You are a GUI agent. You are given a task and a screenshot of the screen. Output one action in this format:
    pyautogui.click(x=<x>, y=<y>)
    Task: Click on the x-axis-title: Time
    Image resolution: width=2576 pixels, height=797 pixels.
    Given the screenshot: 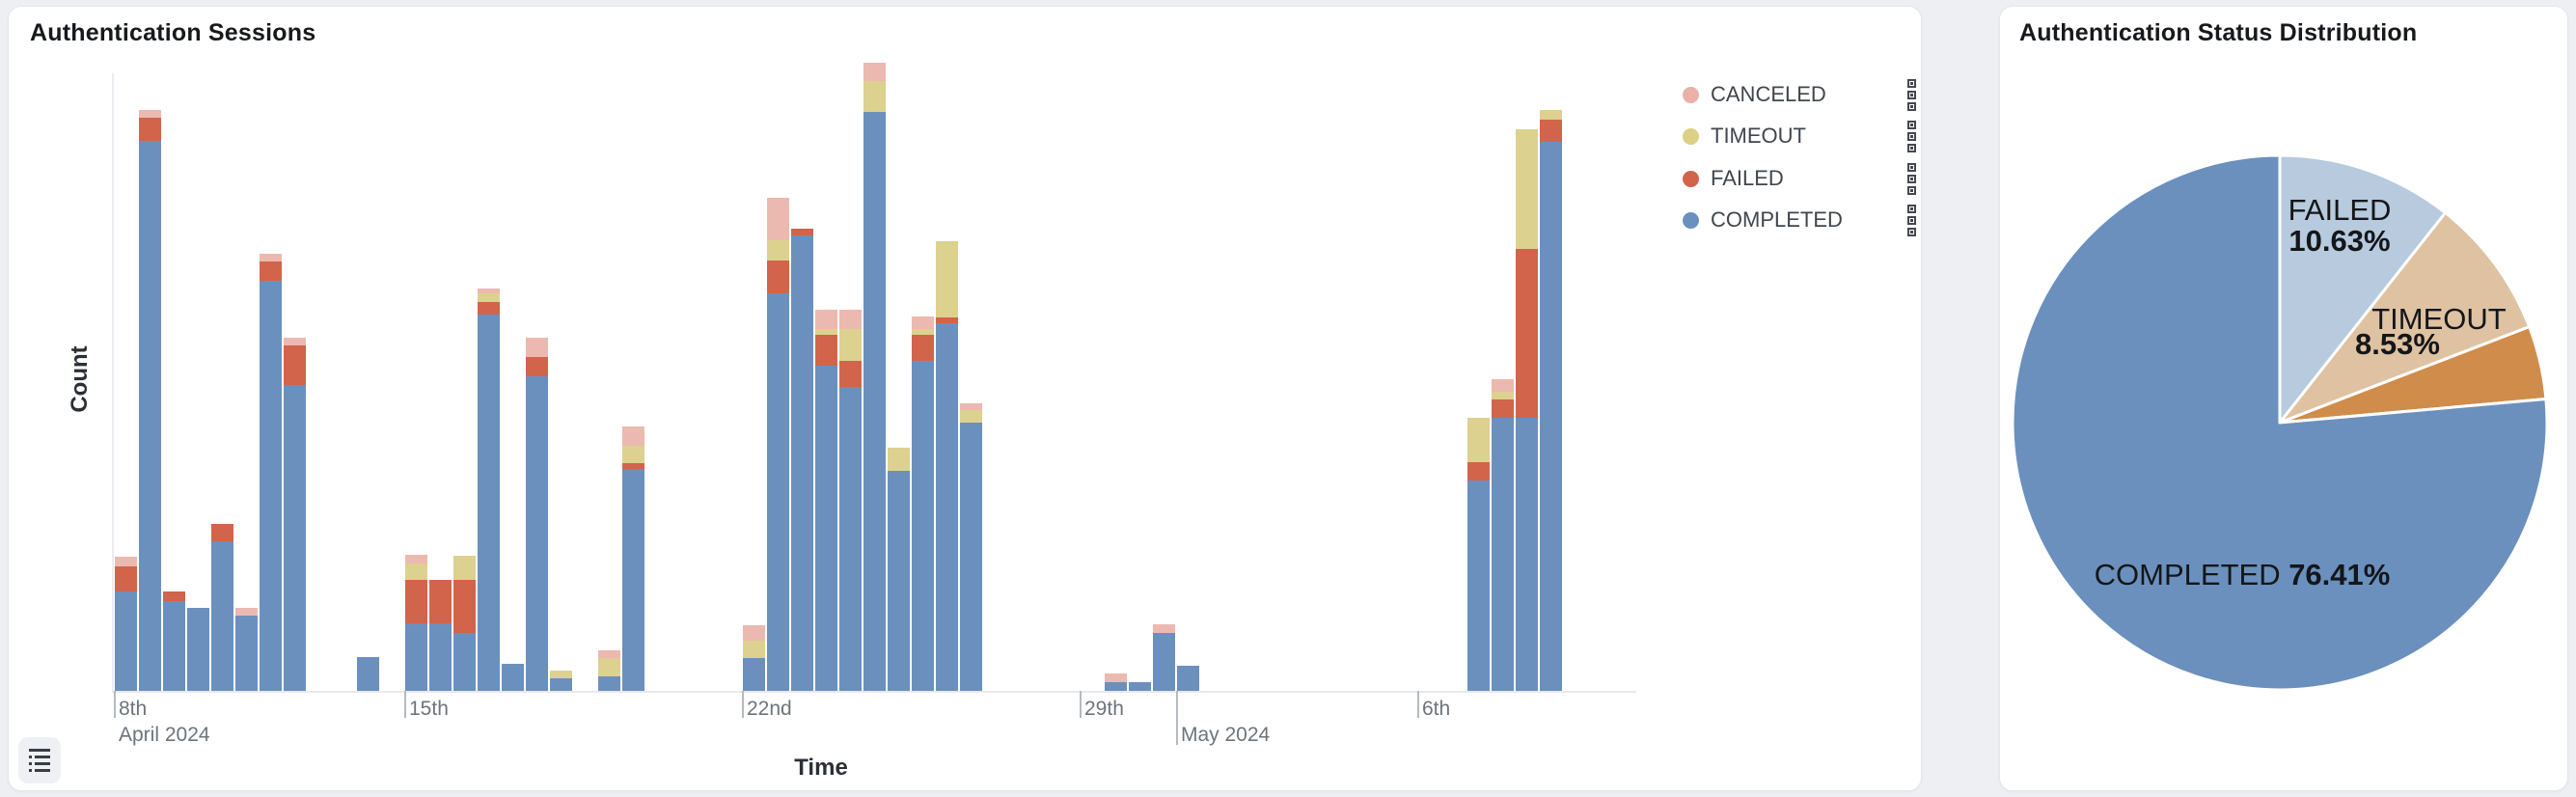 What is the action you would take?
    pyautogui.click(x=821, y=768)
    